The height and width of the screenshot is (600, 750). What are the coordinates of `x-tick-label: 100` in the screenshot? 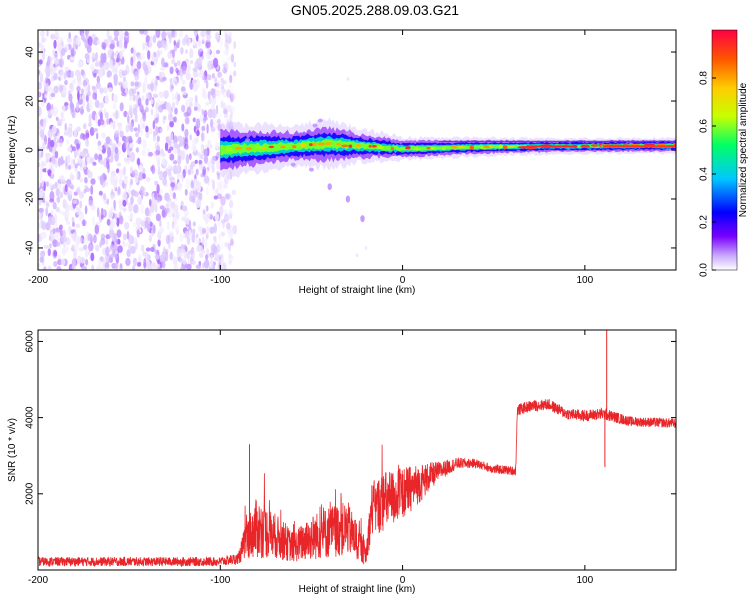 It's located at (585, 580).